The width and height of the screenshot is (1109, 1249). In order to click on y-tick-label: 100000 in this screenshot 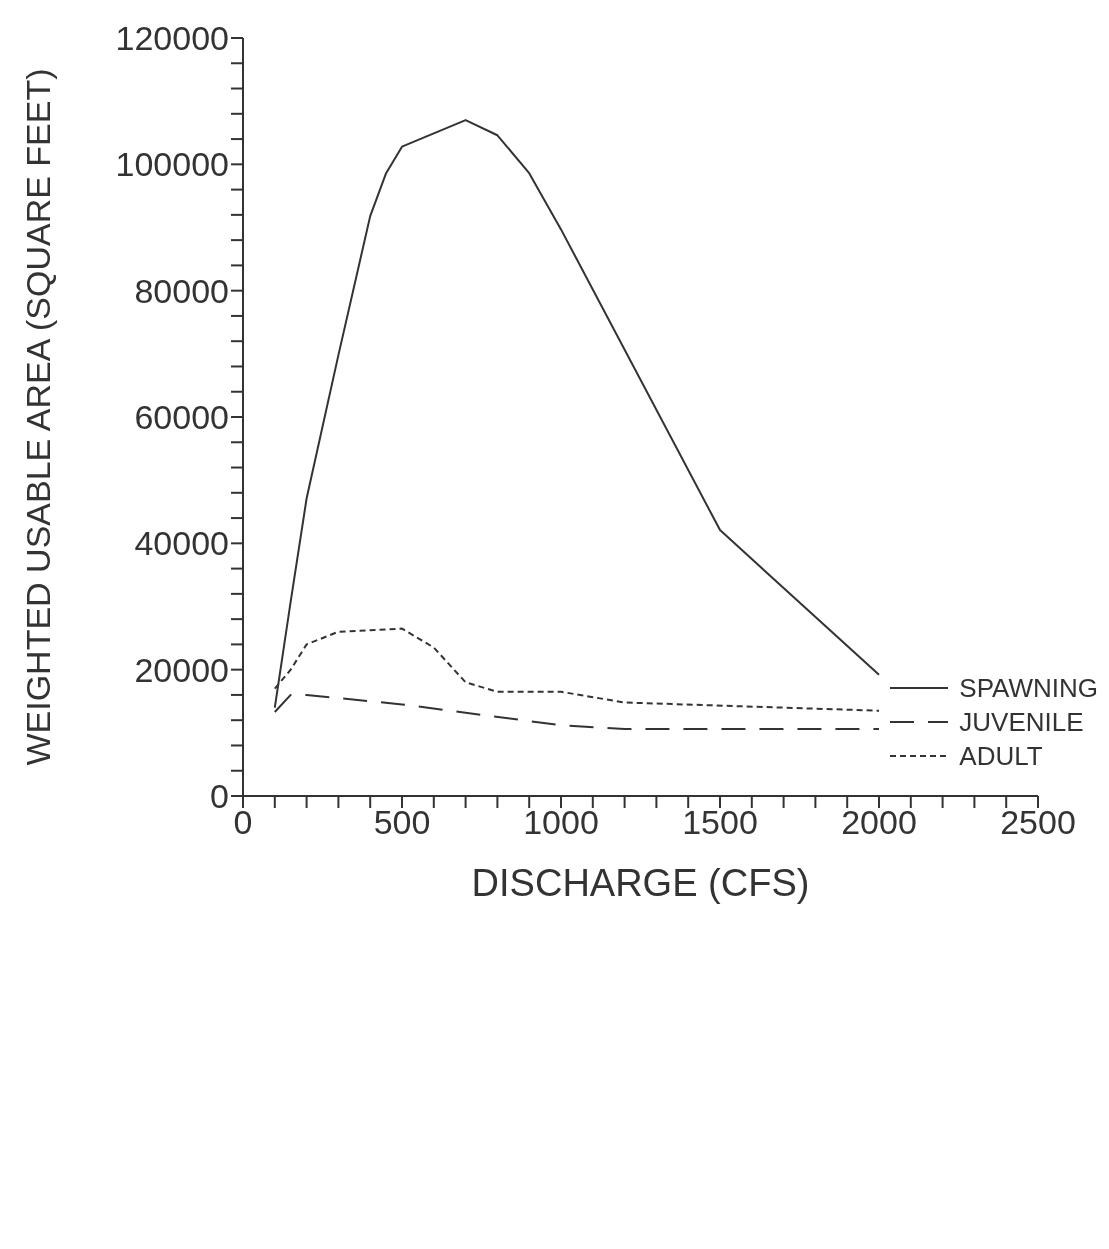, I will do `click(172, 164)`.